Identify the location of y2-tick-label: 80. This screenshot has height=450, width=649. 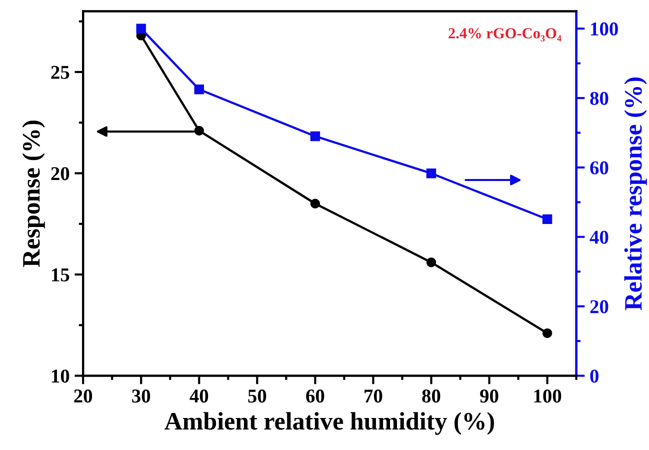
(599, 98).